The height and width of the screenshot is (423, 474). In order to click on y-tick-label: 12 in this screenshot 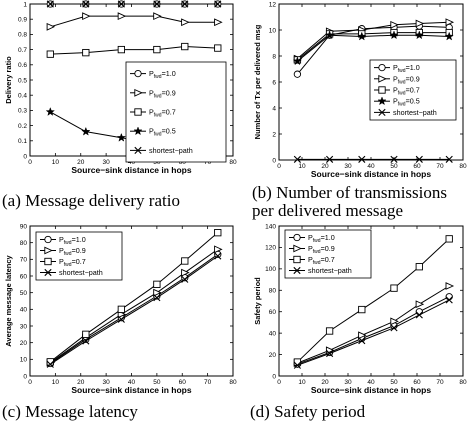, I will do `click(273, 4)`.